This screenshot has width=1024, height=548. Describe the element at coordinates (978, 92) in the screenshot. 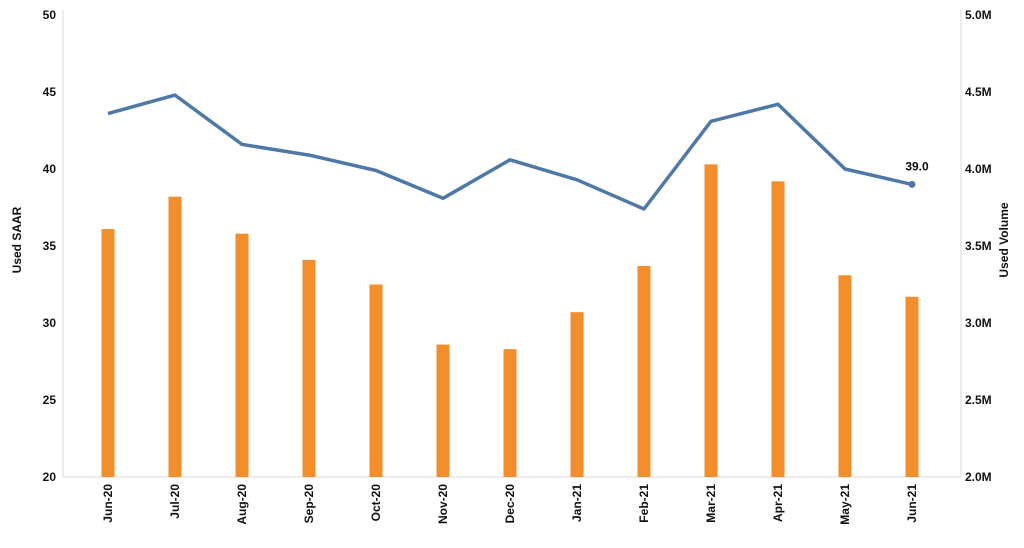

I see `right-tick-label: 4.5M` at that location.